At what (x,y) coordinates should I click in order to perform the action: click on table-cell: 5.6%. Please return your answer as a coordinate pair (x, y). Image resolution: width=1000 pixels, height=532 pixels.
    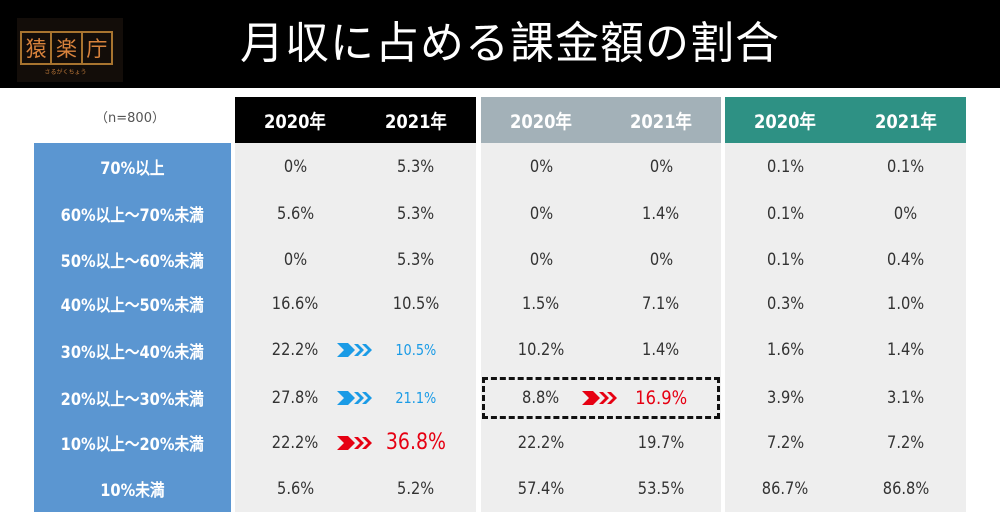
    Looking at the image, I should click on (295, 488).